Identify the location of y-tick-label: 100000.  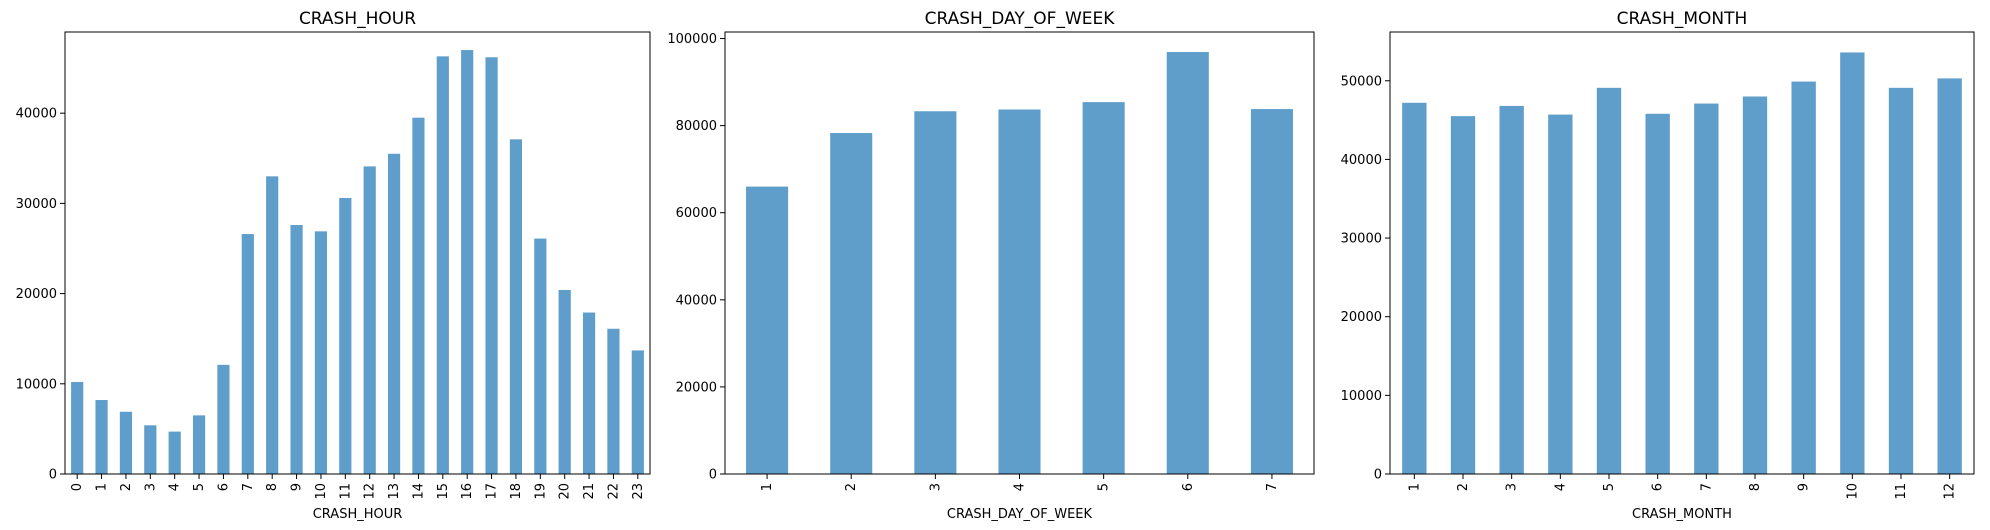
(692, 39).